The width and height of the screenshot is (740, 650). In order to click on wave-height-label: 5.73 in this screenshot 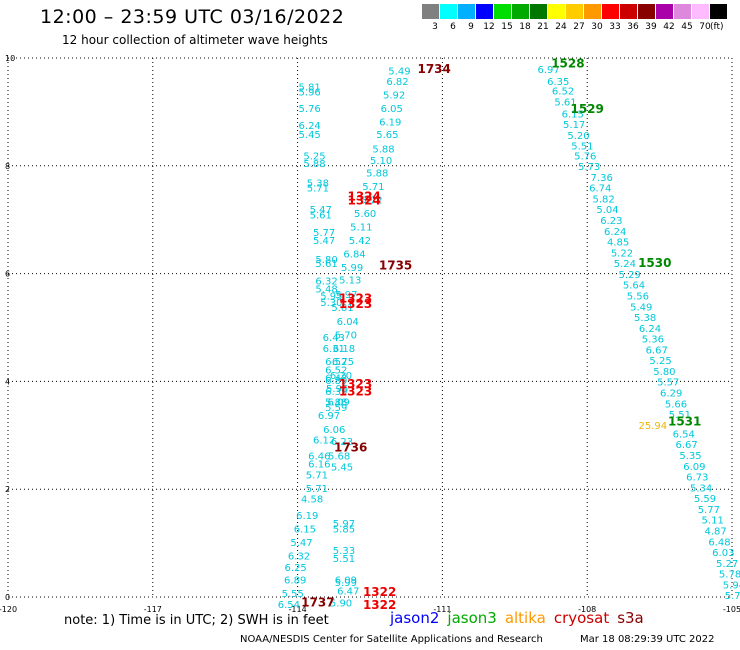, I will do `click(732, 596)`.